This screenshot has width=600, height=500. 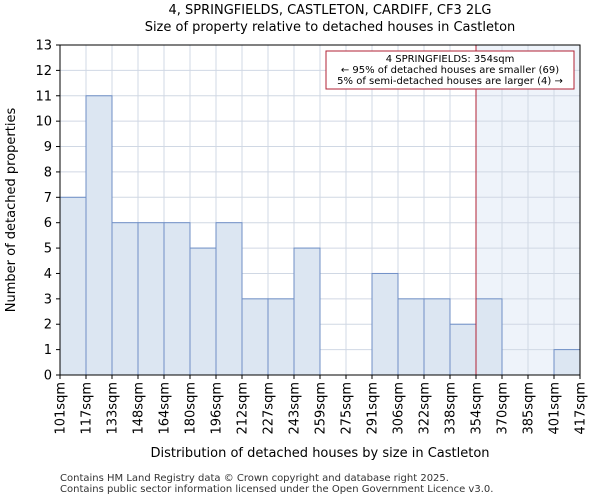 I want to click on x-tick-label: 385sqm, so click(x=529, y=408).